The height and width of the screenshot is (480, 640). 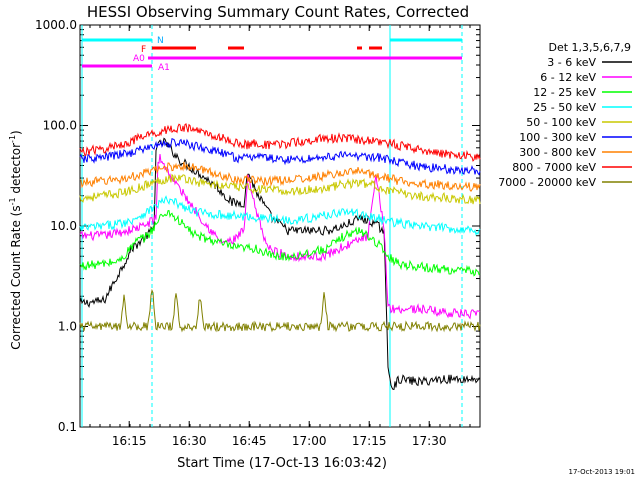 I want to click on legend-label: 100 - 300 keV, so click(x=557, y=137).